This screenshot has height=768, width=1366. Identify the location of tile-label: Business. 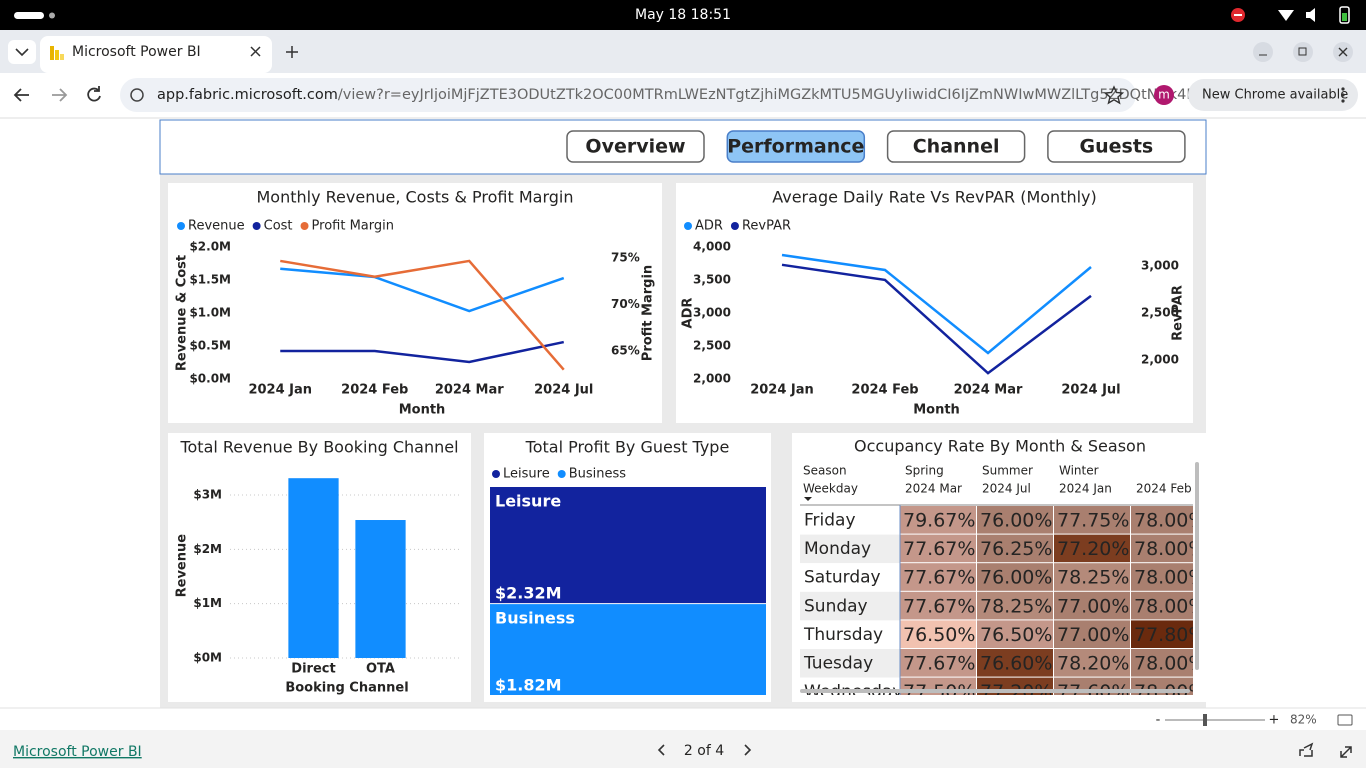
(535, 618).